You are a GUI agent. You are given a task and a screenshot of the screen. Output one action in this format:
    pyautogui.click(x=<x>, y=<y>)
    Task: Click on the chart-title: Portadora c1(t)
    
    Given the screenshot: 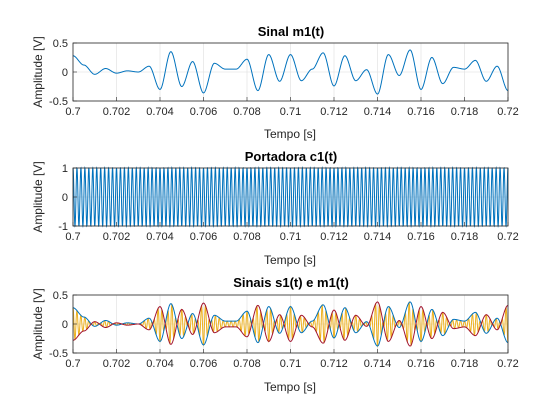 What is the action you would take?
    pyautogui.click(x=291, y=156)
    